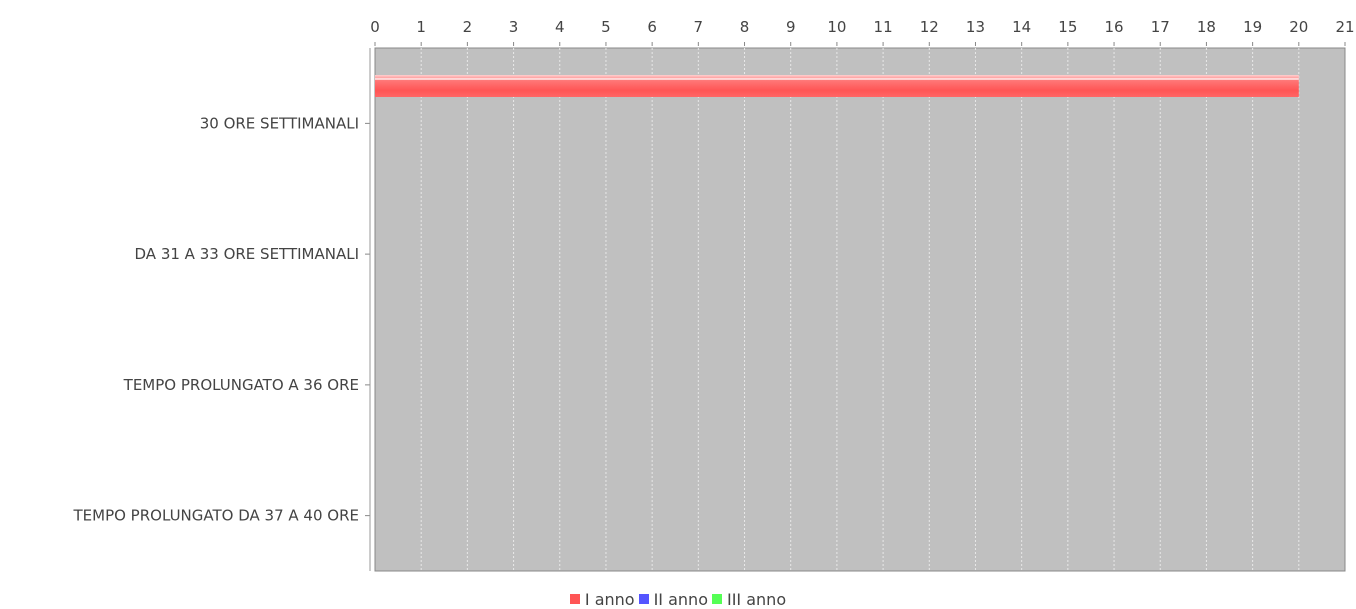 Image resolution: width=1356 pixels, height=609 pixels. I want to click on legend-label: I anno, so click(609, 599).